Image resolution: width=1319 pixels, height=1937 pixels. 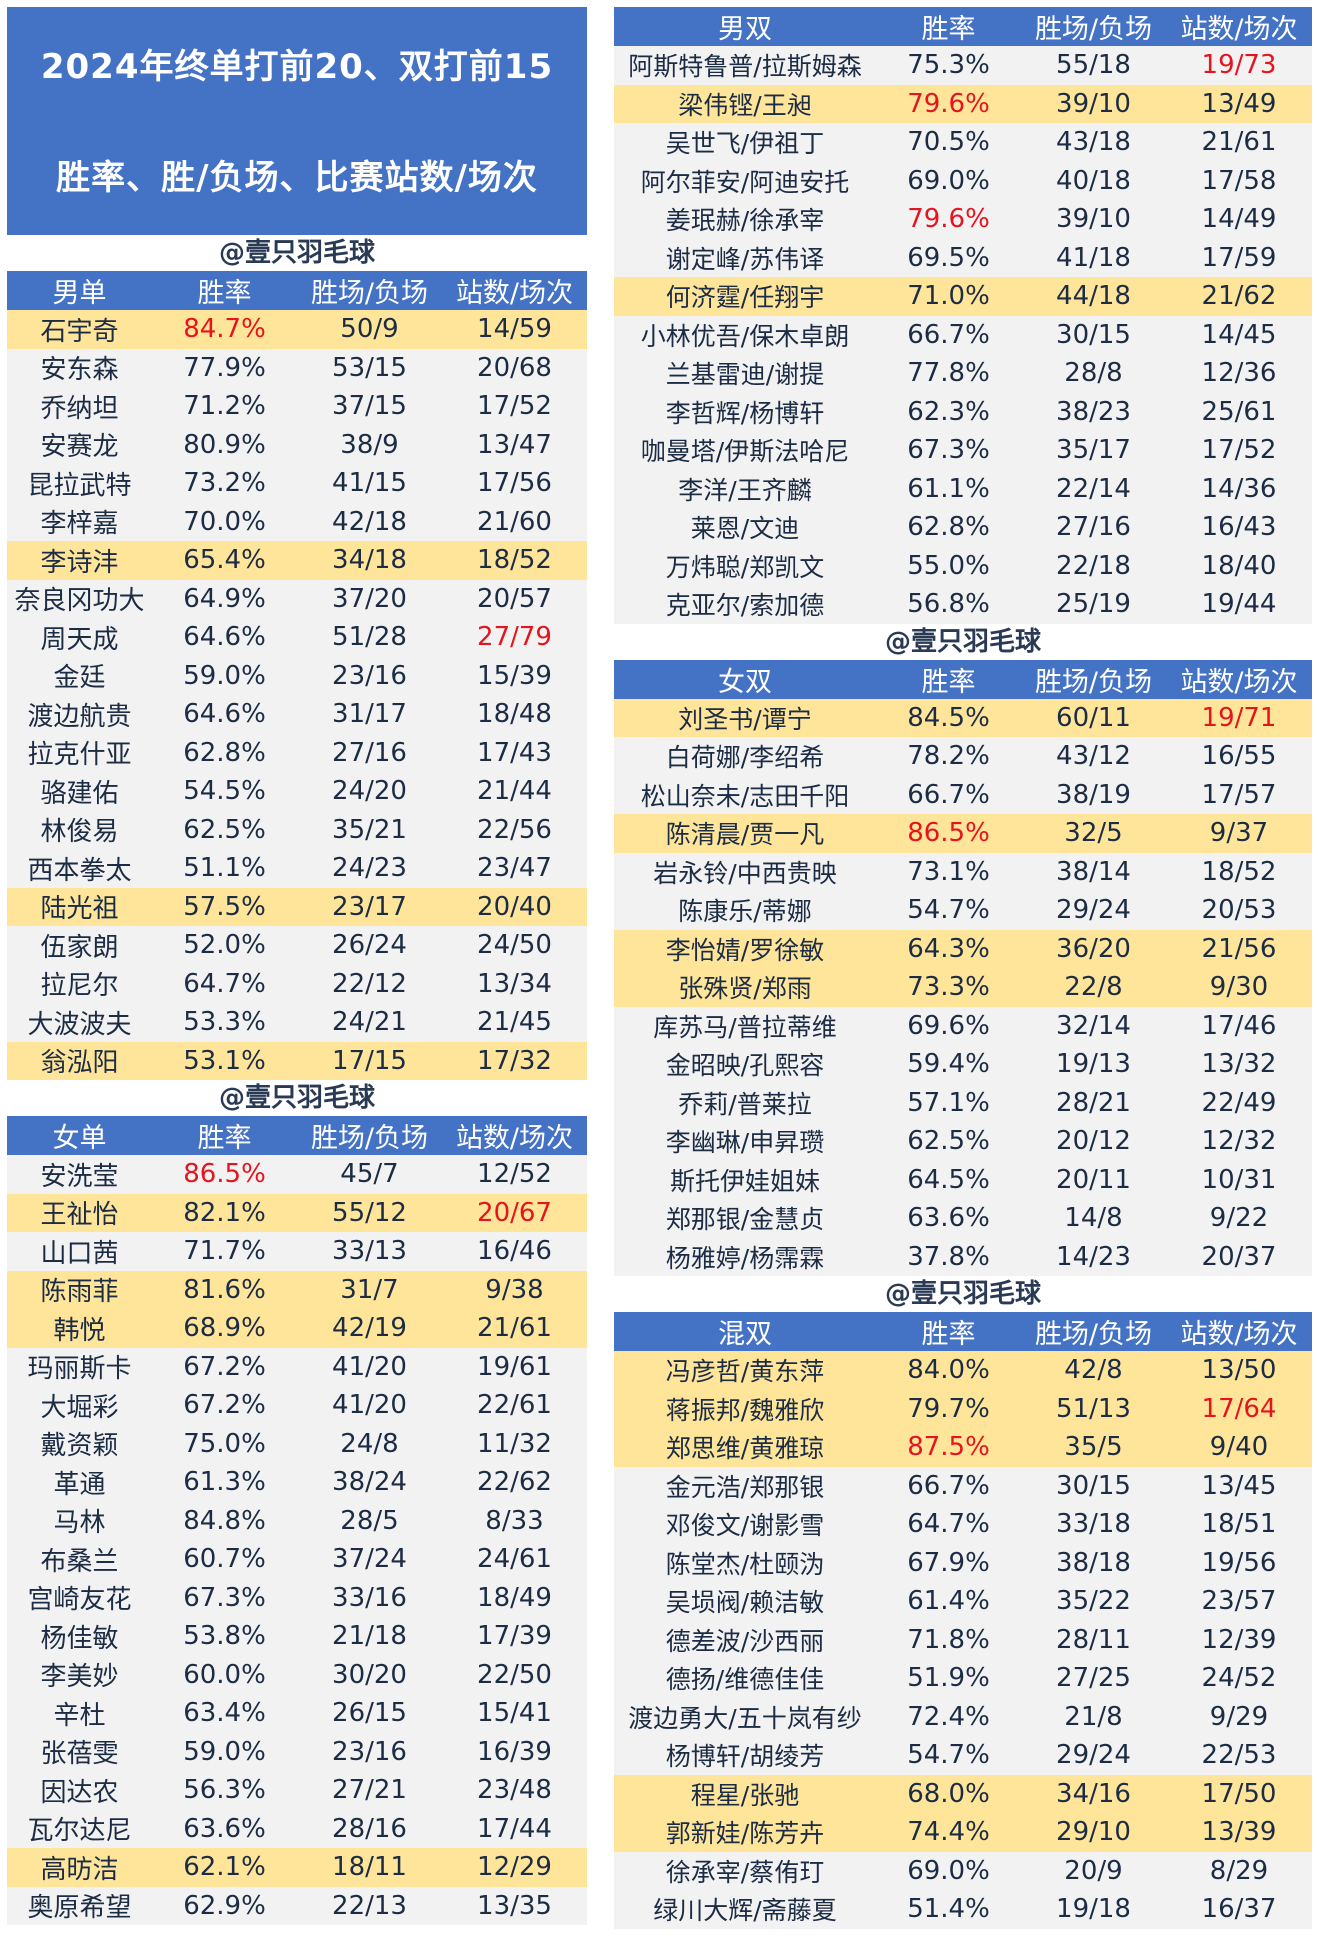 I want to click on win-loss-cell: 43/12, so click(x=1093, y=756).